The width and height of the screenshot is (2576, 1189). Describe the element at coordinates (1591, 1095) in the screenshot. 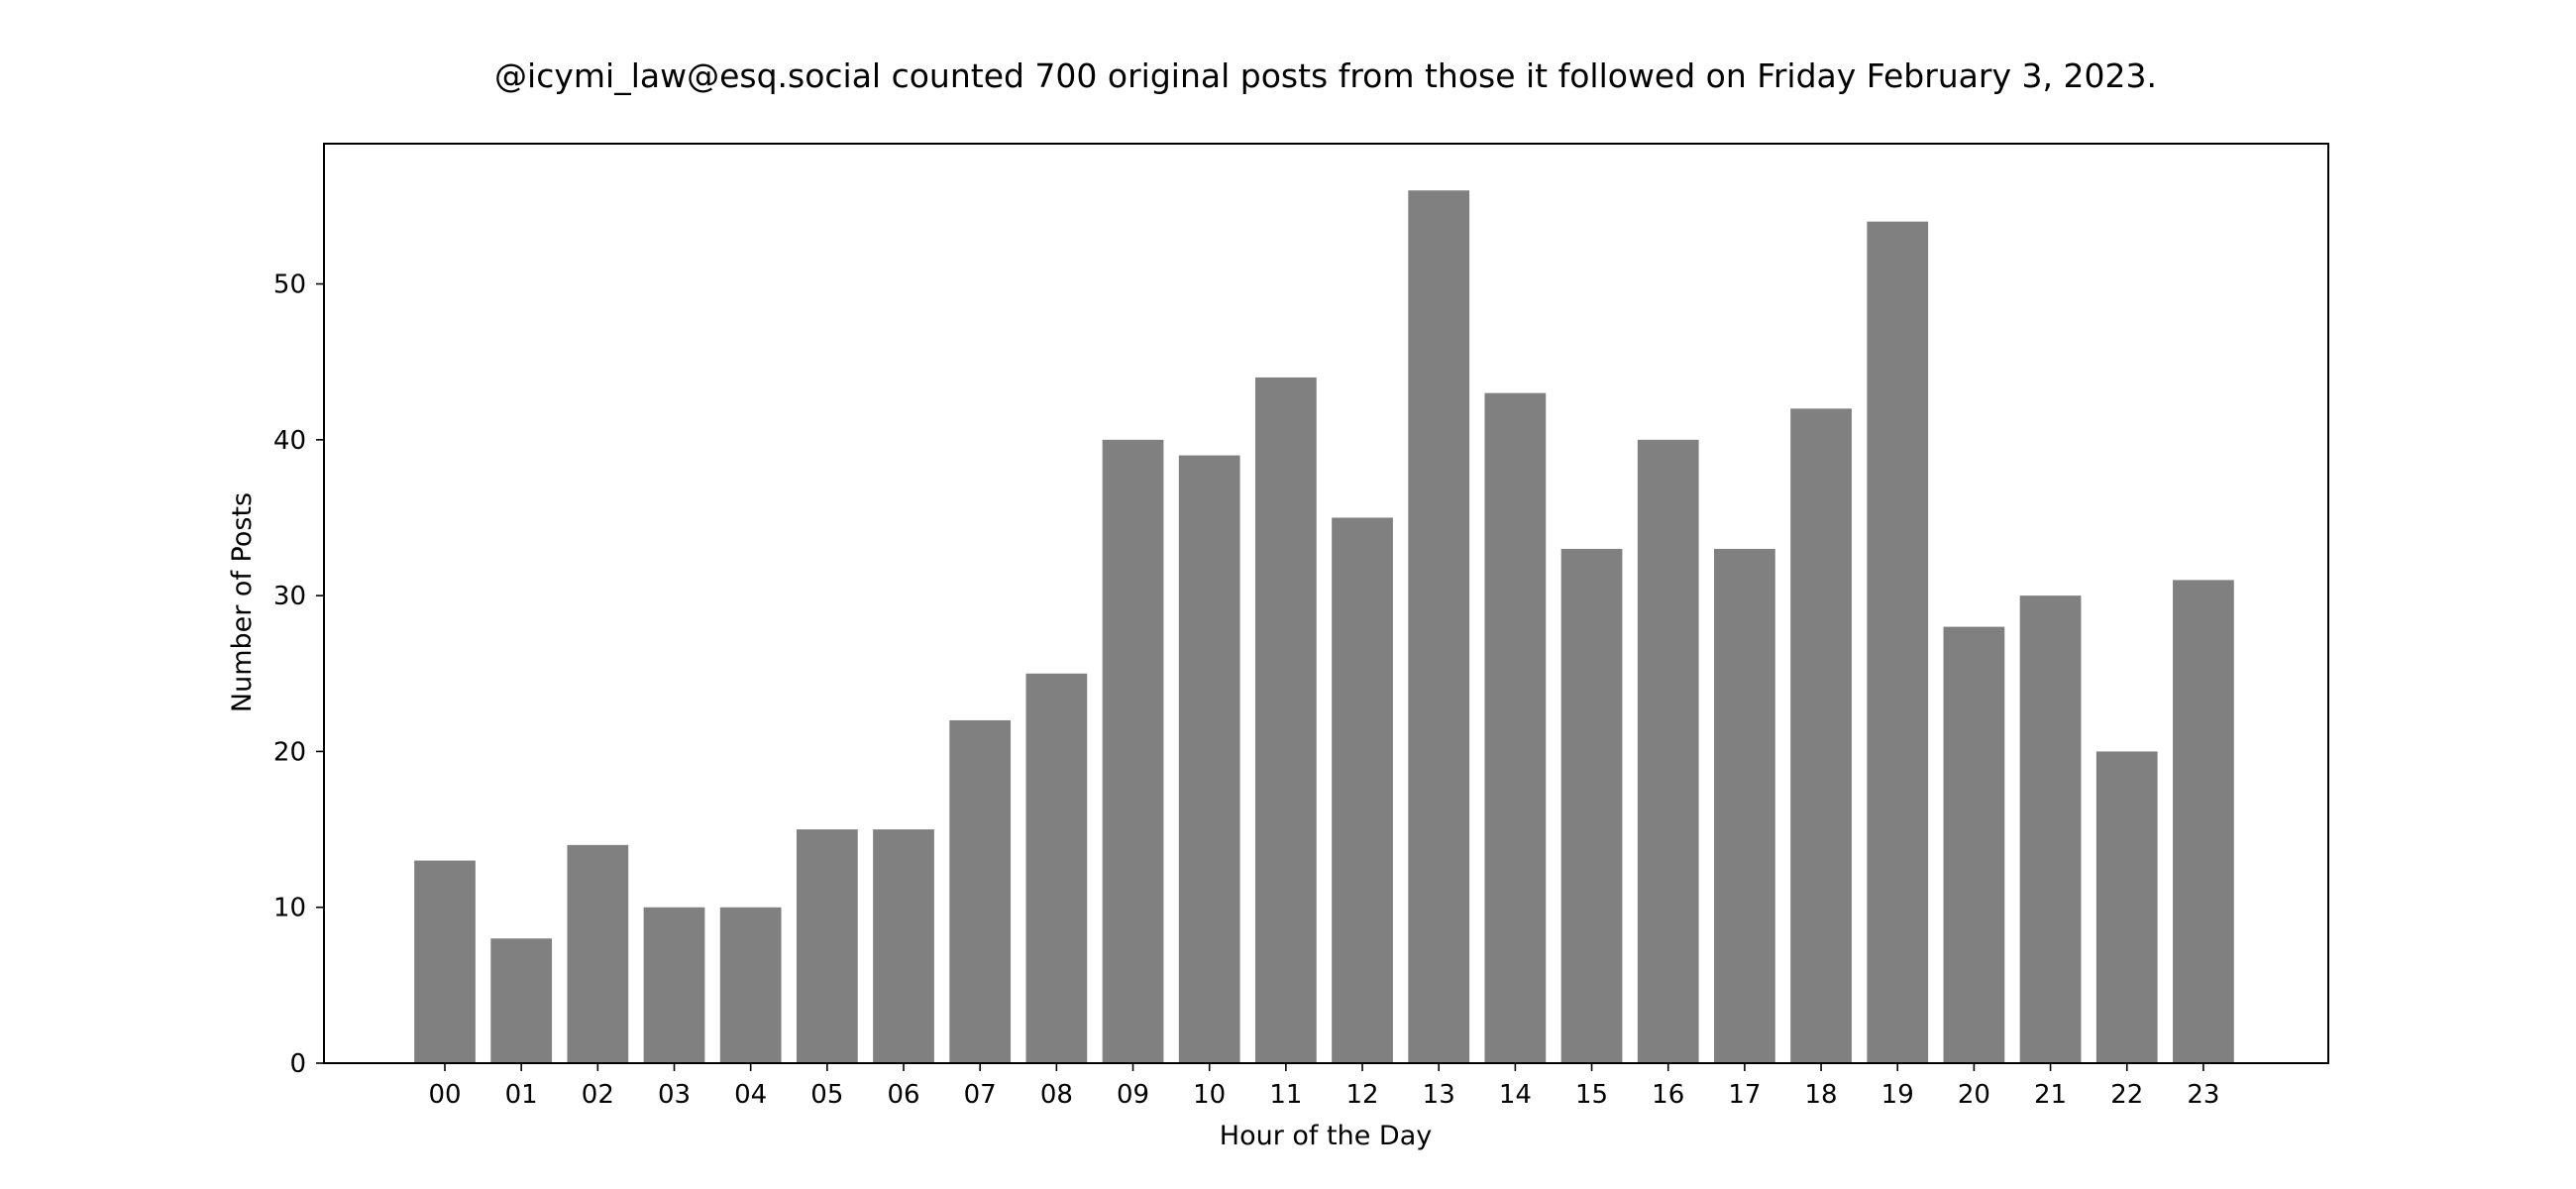

I see `x-tick-label: 15` at that location.